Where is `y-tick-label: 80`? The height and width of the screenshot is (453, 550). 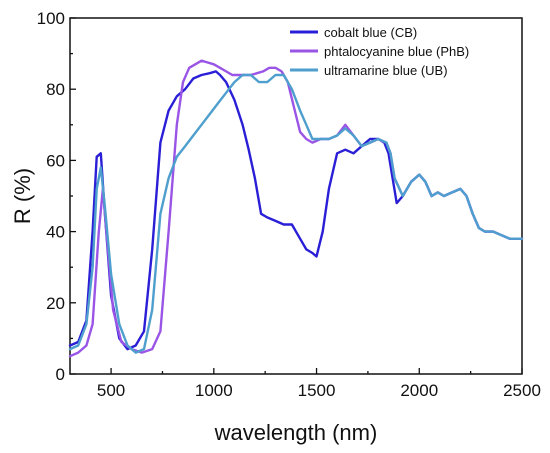
y-tick-label: 80 is located at coordinates (55, 89).